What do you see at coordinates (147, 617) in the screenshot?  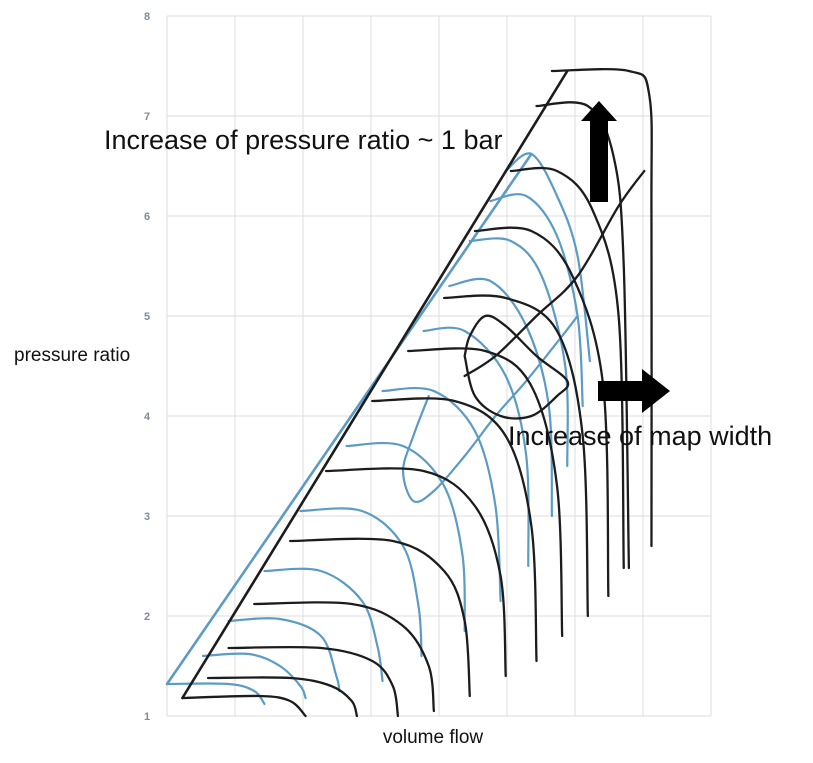 I see `y-tick-label: 2` at bounding box center [147, 617].